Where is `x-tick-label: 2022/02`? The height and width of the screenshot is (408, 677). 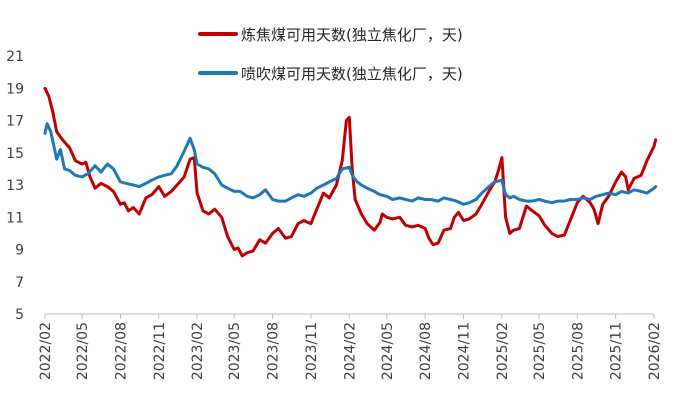 x-tick-label: 2022/02 is located at coordinates (46, 351).